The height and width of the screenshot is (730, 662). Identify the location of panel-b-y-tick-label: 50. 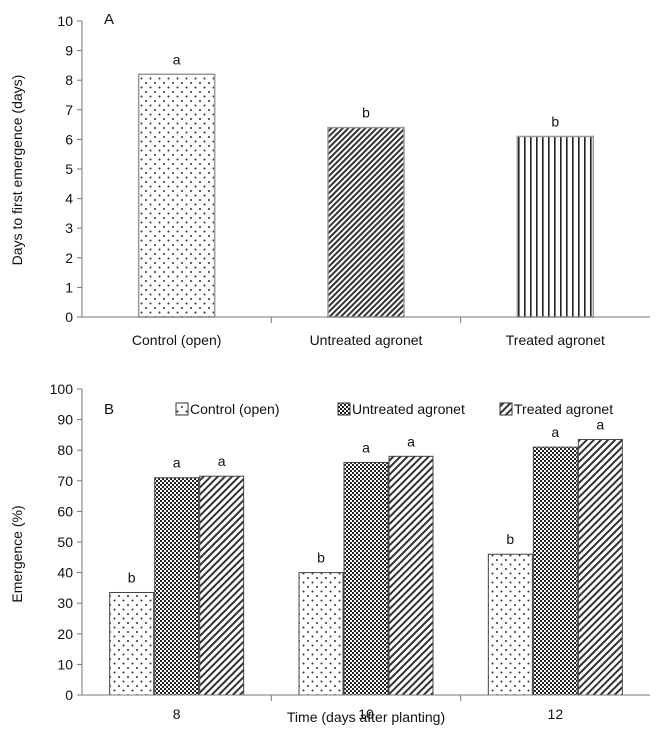
(65, 542).